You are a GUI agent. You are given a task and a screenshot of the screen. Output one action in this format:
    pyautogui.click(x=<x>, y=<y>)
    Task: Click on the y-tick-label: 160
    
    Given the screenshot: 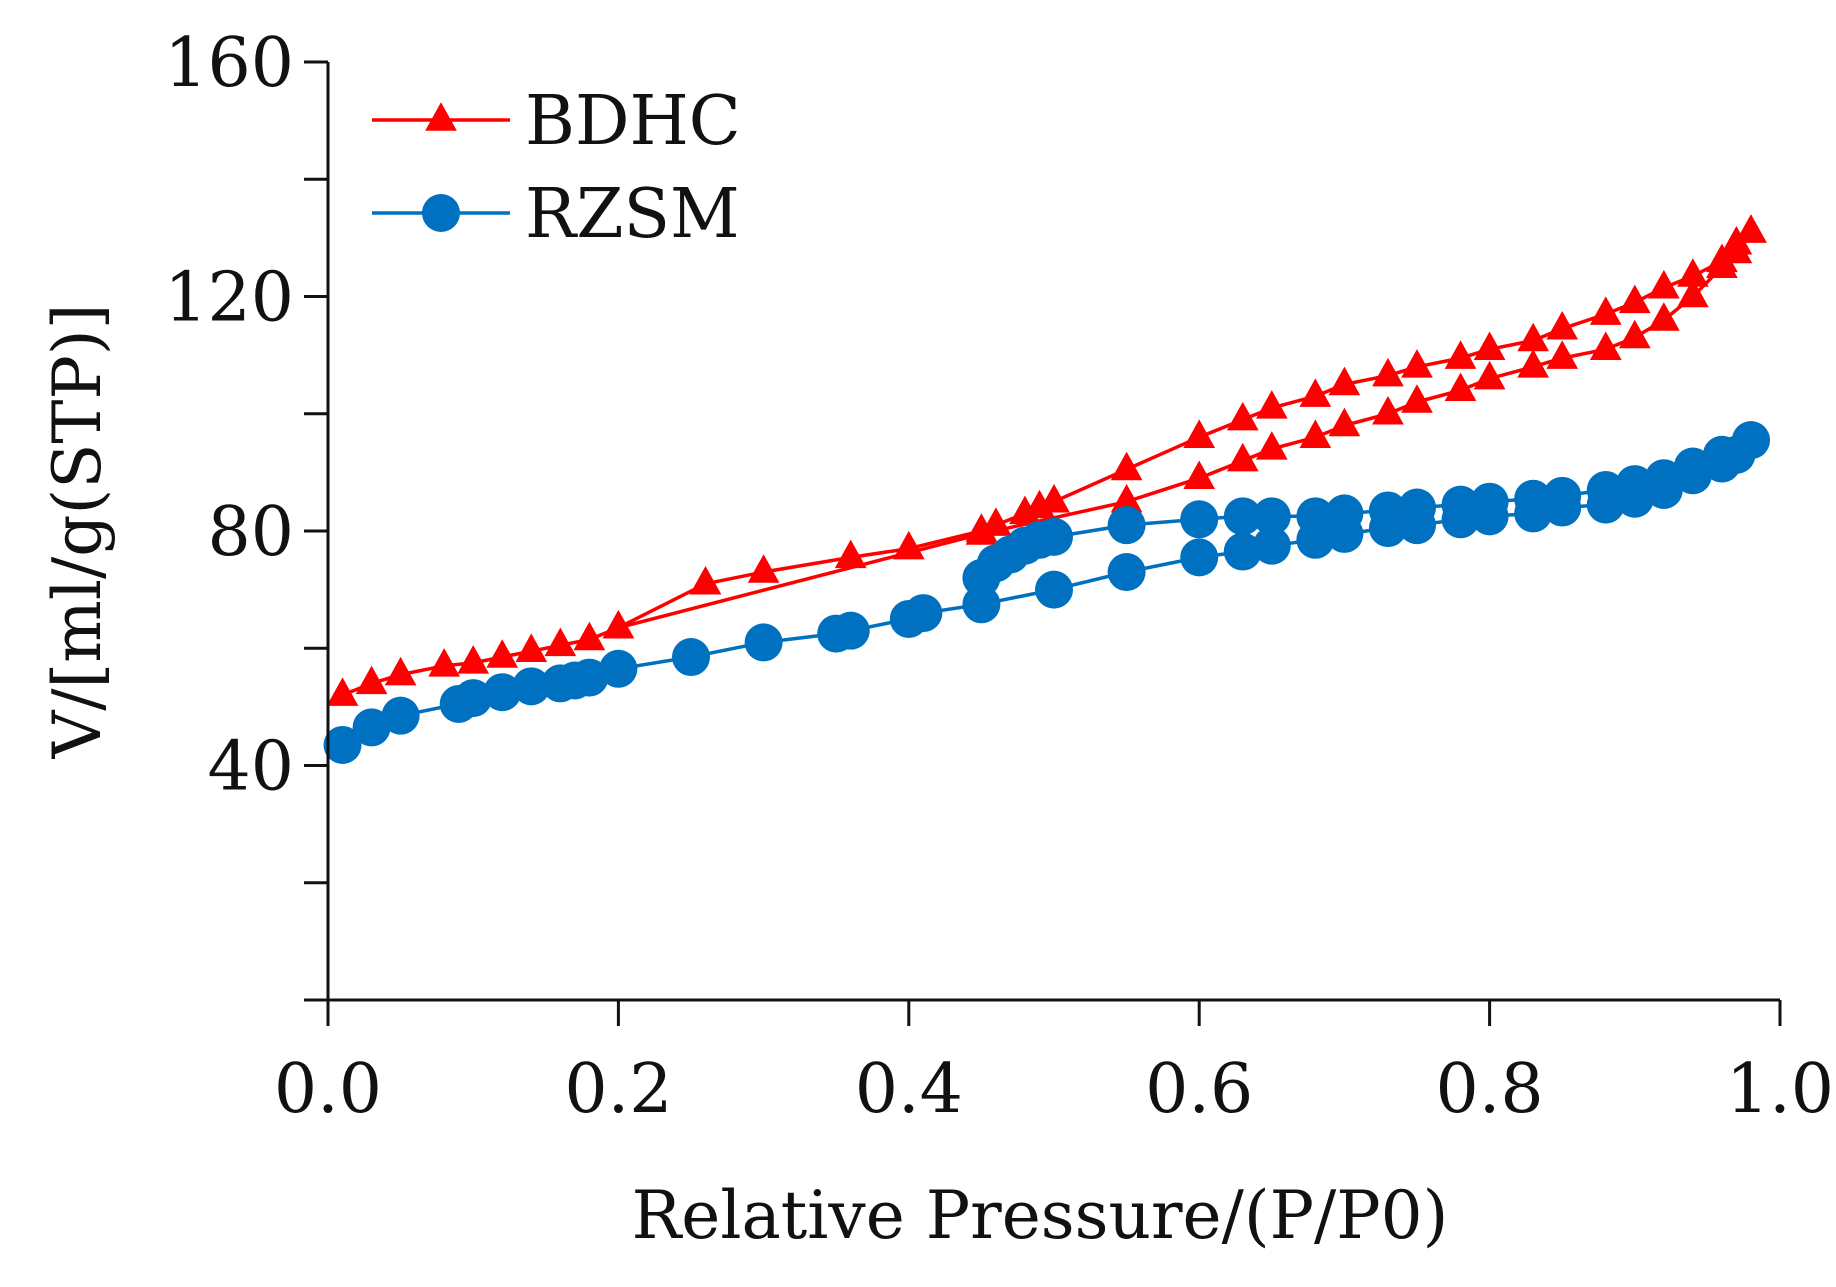 What is the action you would take?
    pyautogui.click(x=229, y=63)
    